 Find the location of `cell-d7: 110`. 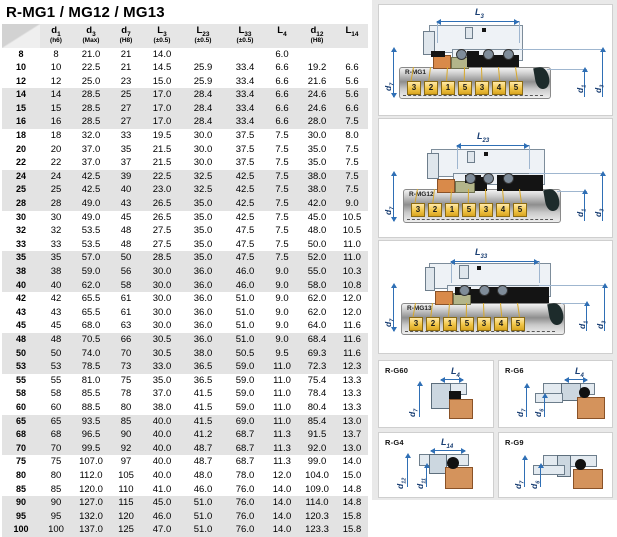

cell-d7: 110 is located at coordinates (126, 489).